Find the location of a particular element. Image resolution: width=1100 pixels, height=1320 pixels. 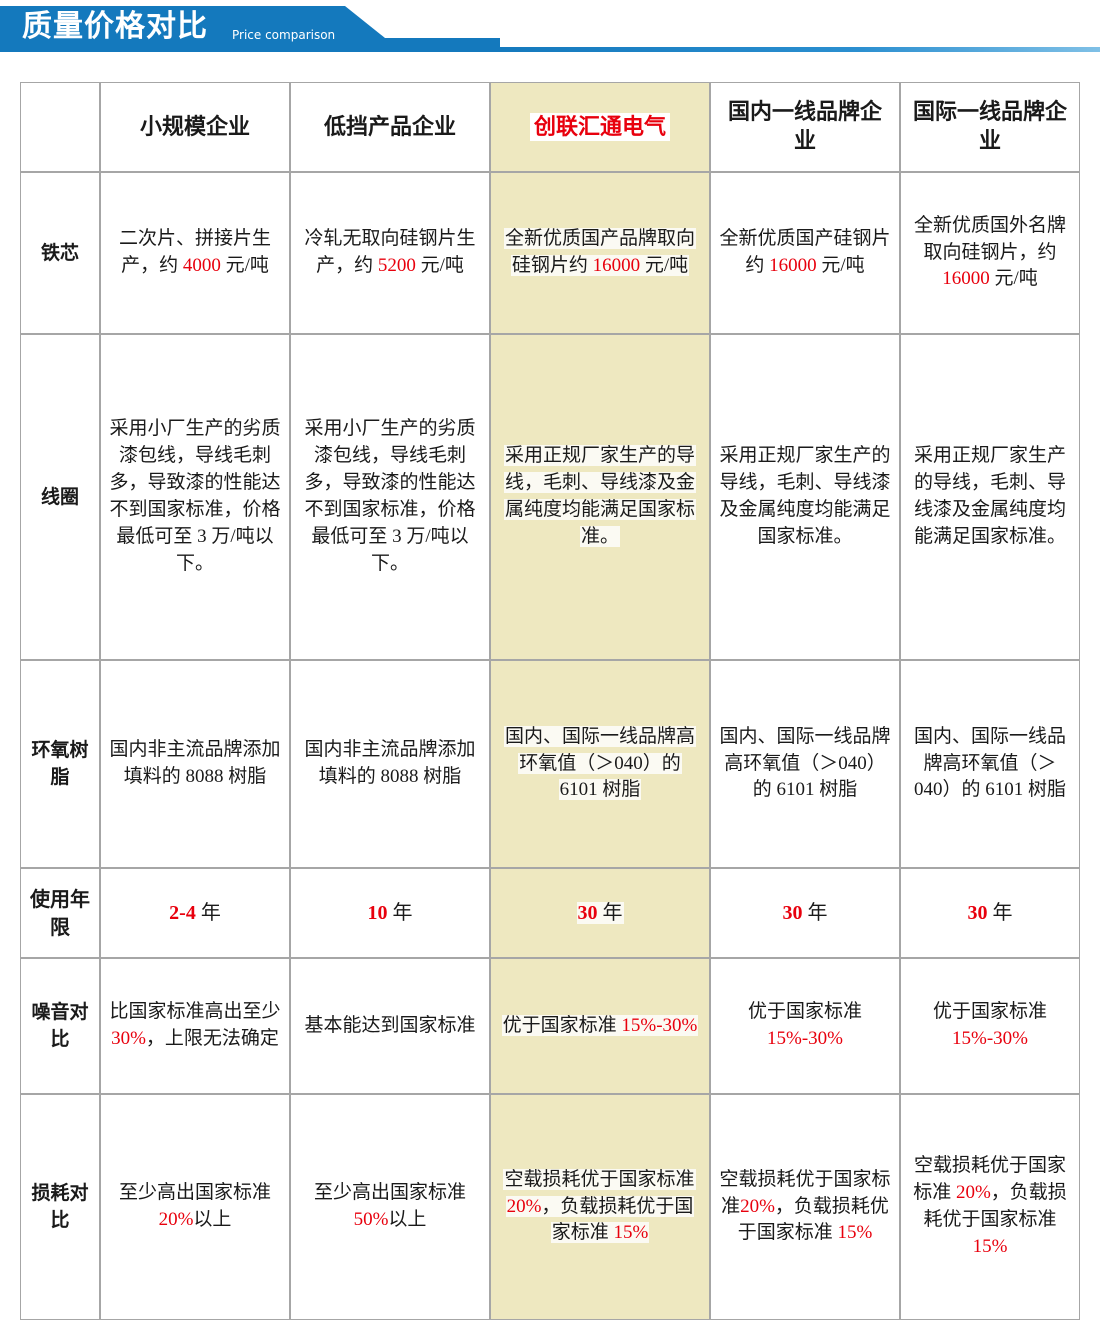

header-cell-low-end: 低挡产品企业 is located at coordinates (390, 127).